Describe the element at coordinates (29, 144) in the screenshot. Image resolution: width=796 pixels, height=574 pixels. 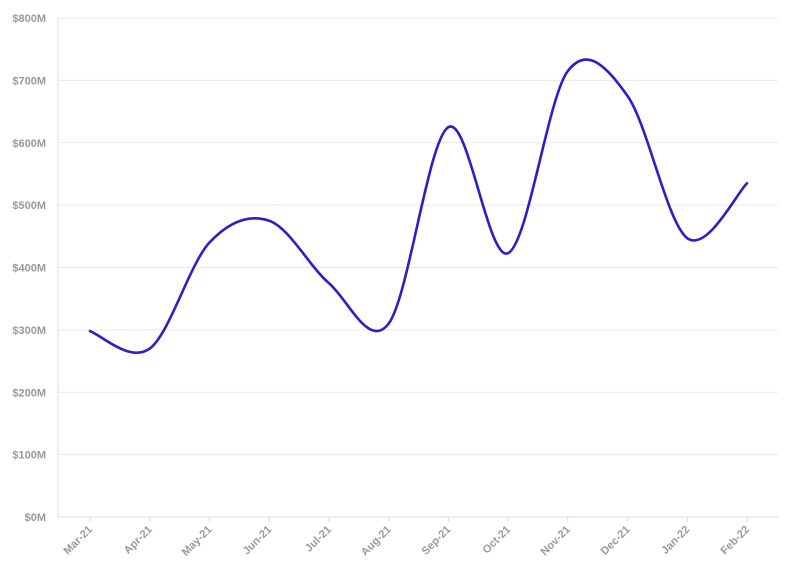
I see `y-tick-label: $600M` at that location.